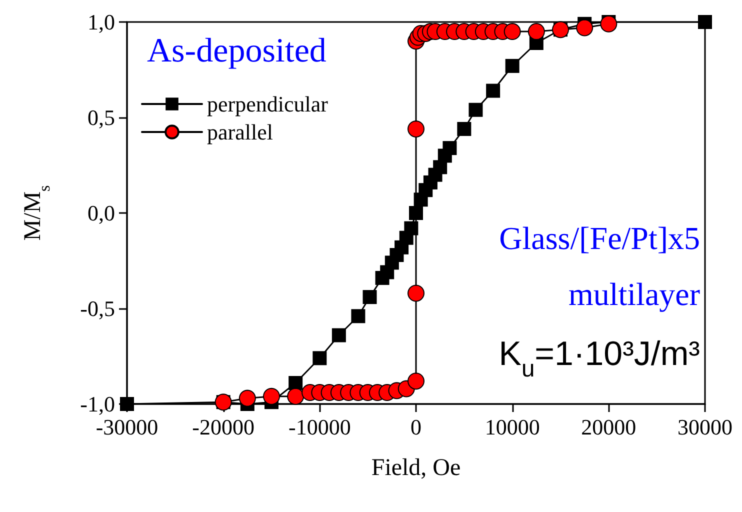  I want to click on y-tick-label: 0,0, so click(101, 213).